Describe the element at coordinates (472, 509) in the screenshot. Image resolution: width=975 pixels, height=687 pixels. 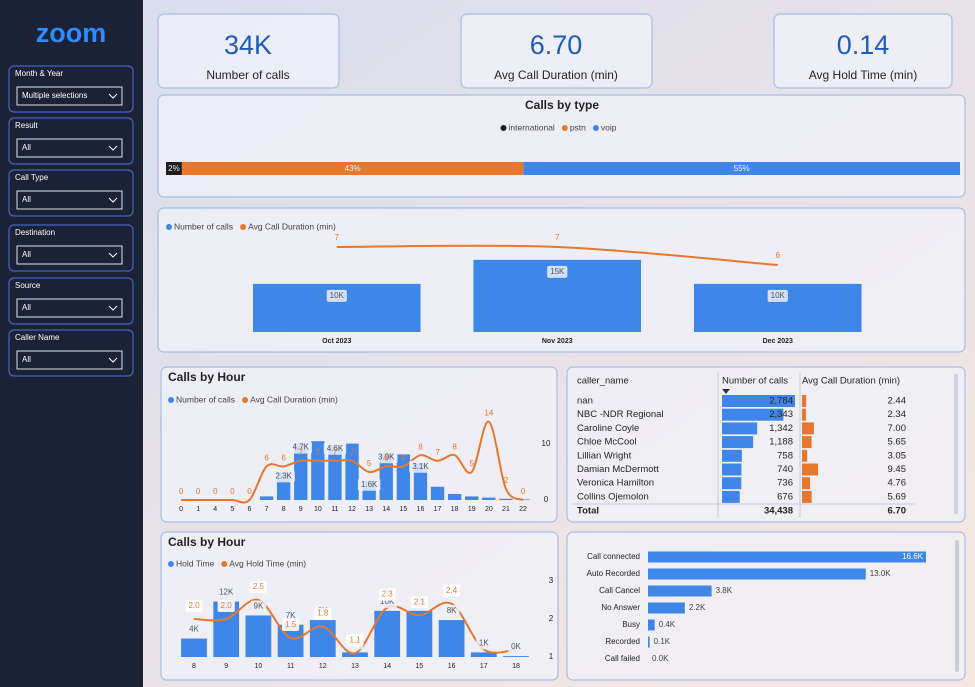
I see `x-tick-label: 19` at that location.